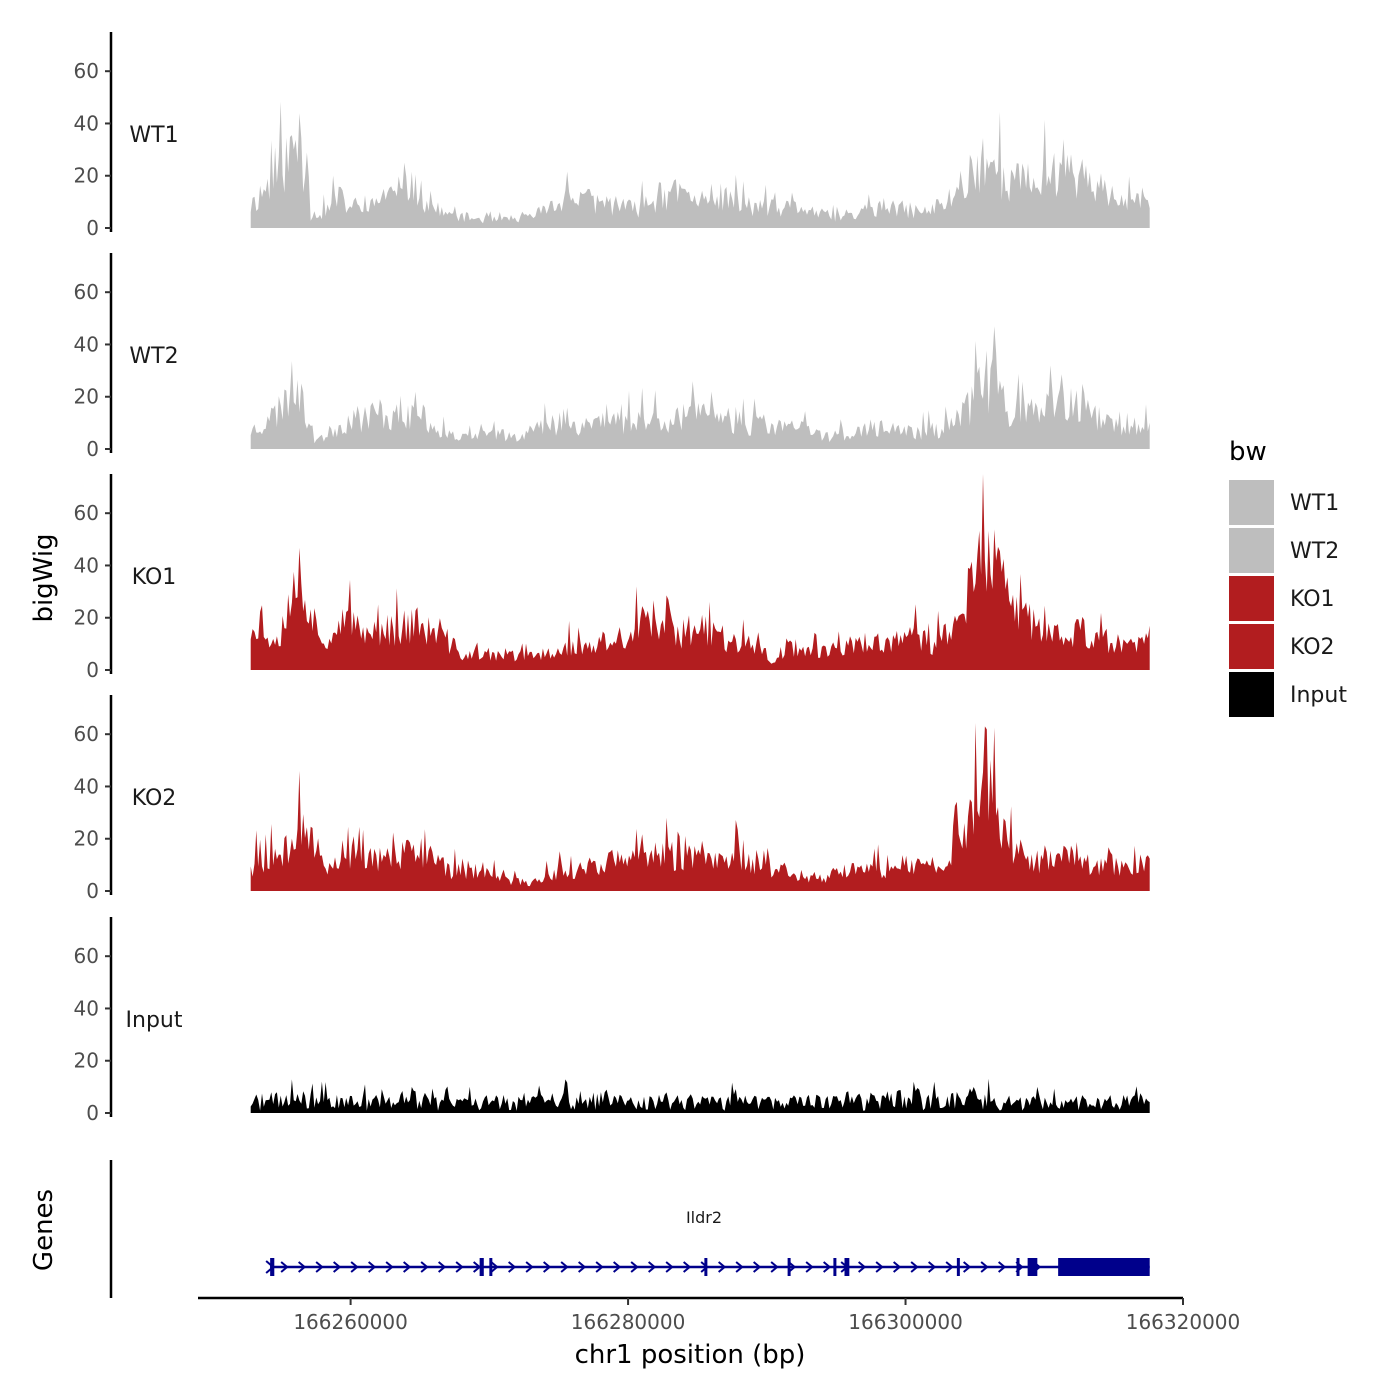 The image size is (1400, 1400). What do you see at coordinates (589, 1229) in the screenshot?
I see `genes-panel: Genes Ildr2` at bounding box center [589, 1229].